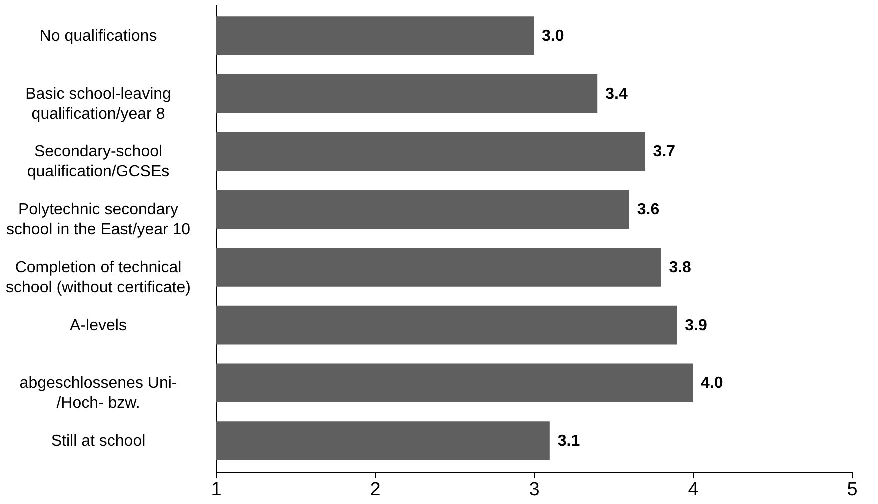 The width and height of the screenshot is (878, 504). What do you see at coordinates (648, 210) in the screenshot?
I see `data-label: 3.6` at bounding box center [648, 210].